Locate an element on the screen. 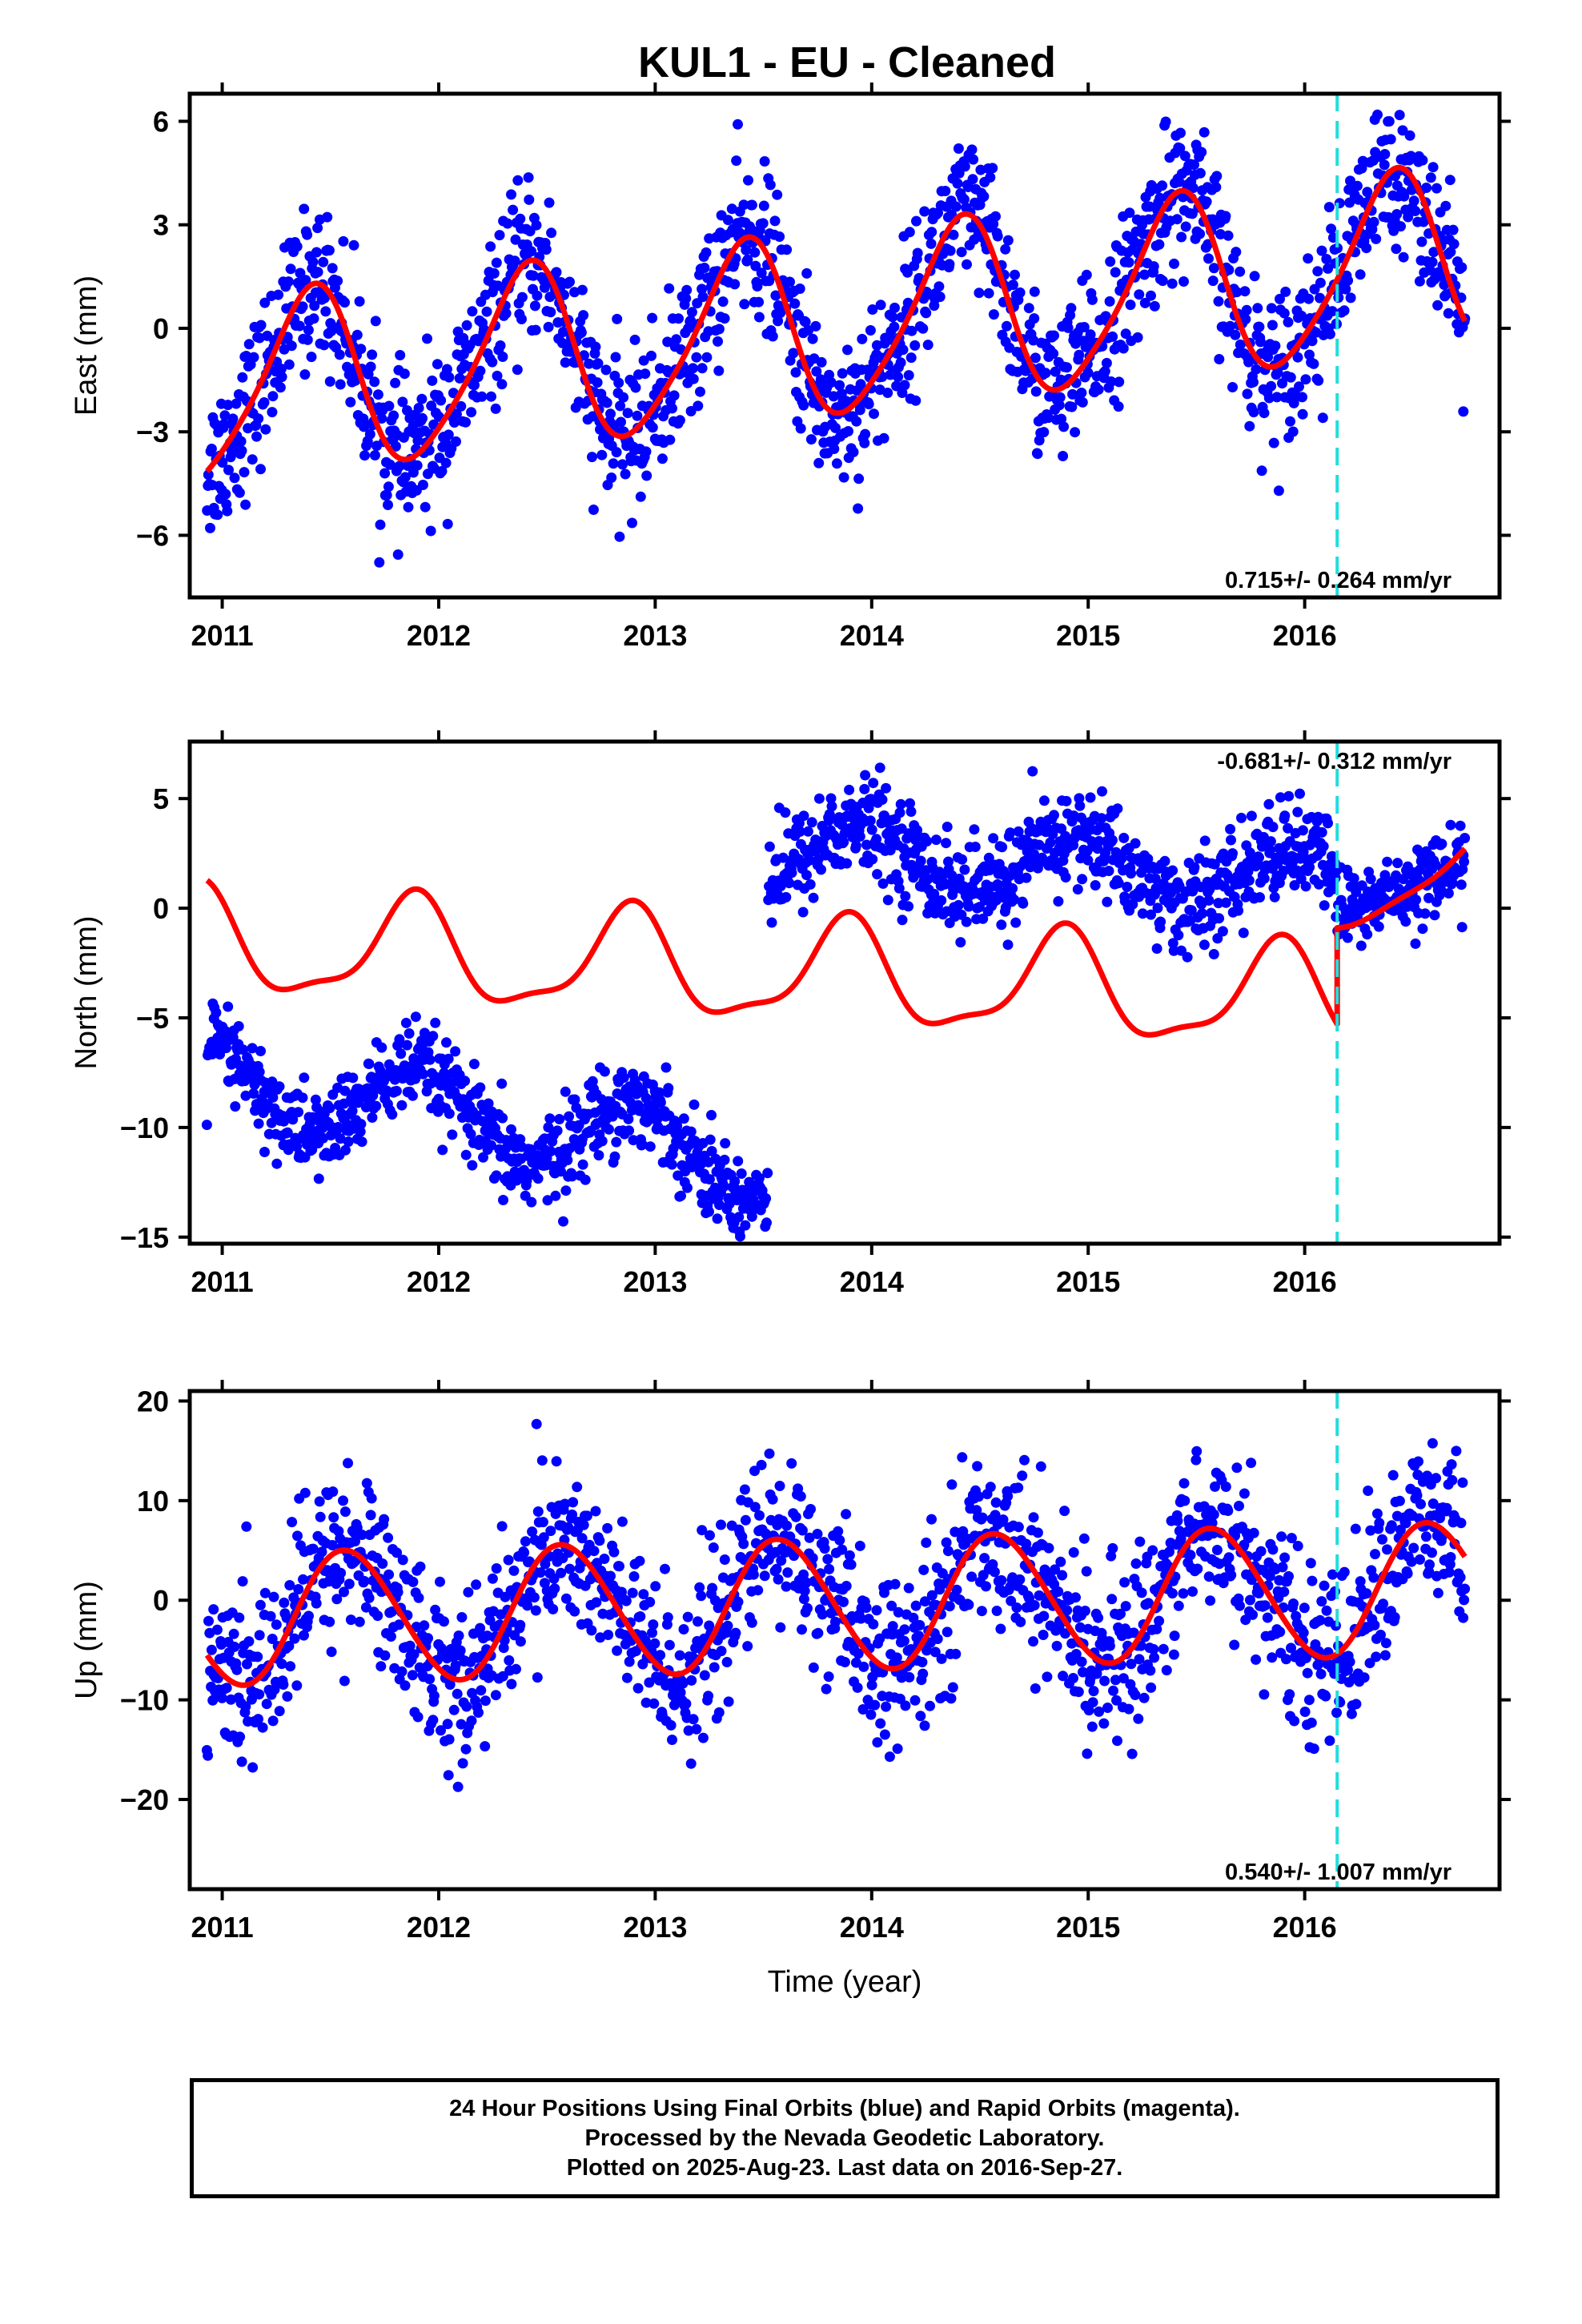 Image resolution: width=1582 pixels, height=2324 pixels. y-tick-label: −5 is located at coordinates (152, 1018).